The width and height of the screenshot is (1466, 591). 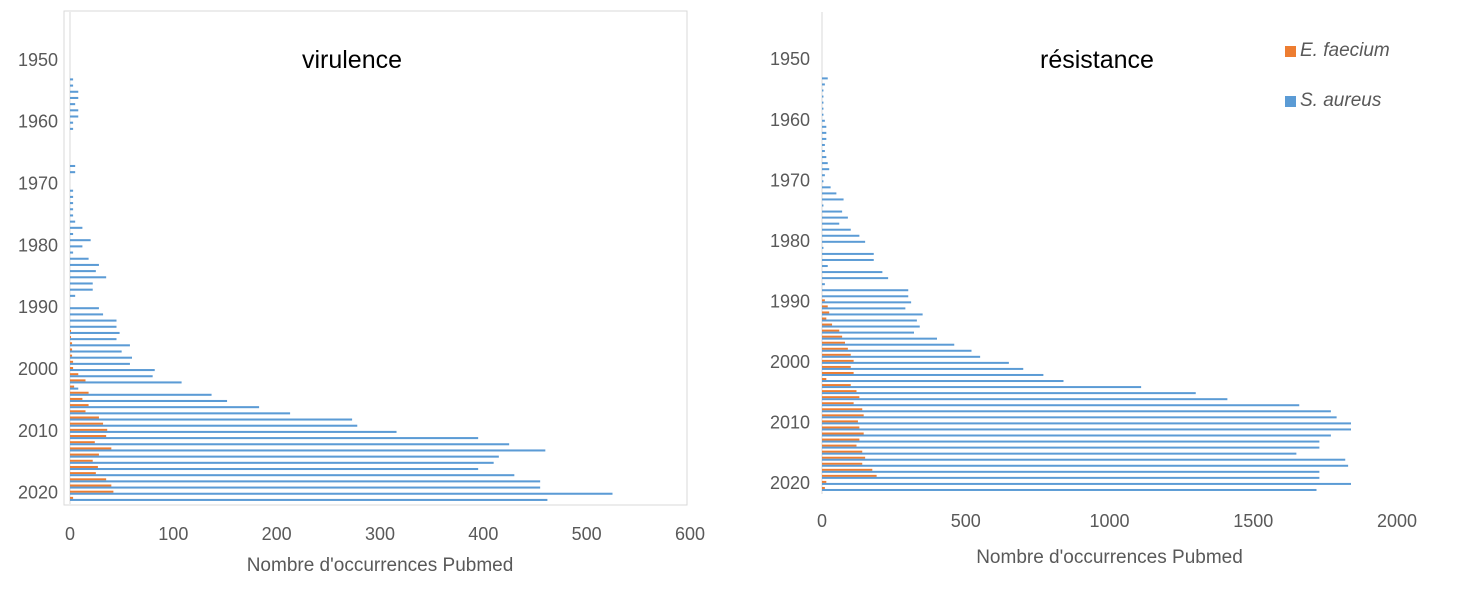 What do you see at coordinates (76, 246) in the screenshot?
I see `virulence-bar-aureus-1980` at bounding box center [76, 246].